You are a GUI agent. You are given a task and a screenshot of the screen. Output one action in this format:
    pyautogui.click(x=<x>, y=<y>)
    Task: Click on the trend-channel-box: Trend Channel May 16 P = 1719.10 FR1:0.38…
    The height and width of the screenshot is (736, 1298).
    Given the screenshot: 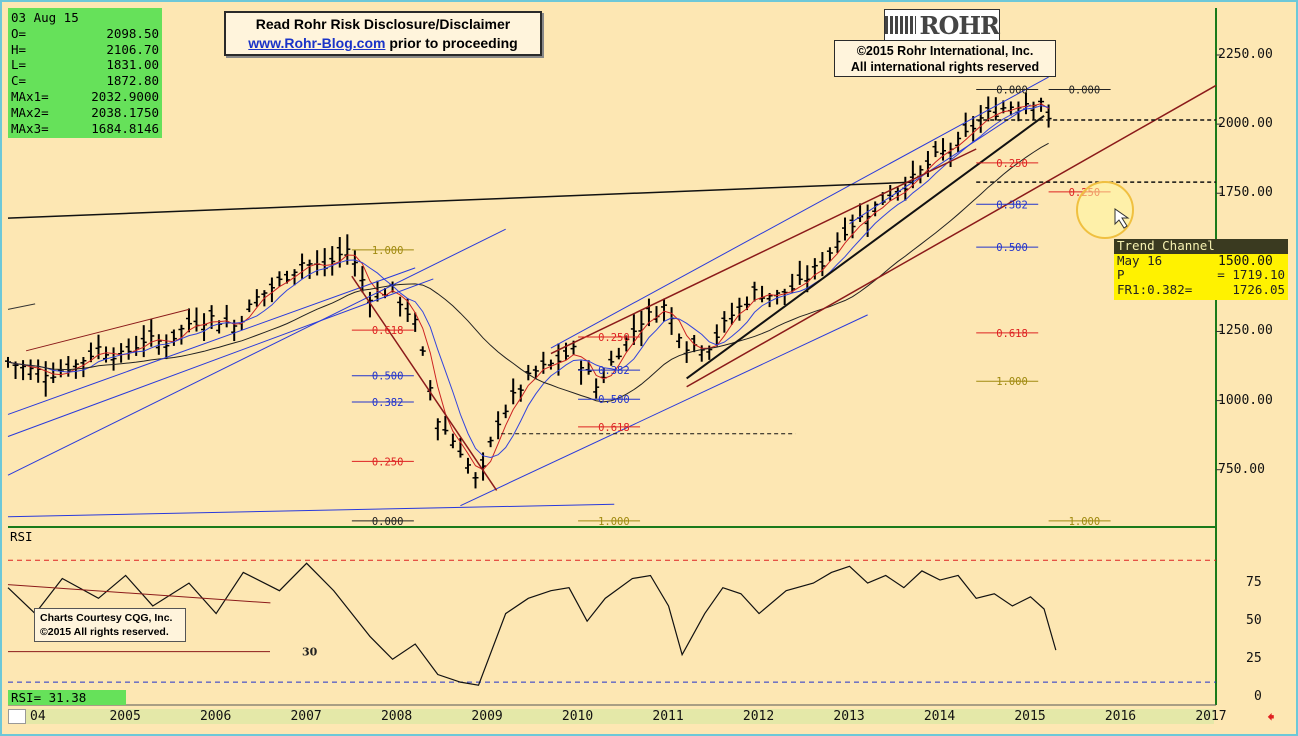 What is the action you would take?
    pyautogui.click(x=1201, y=269)
    